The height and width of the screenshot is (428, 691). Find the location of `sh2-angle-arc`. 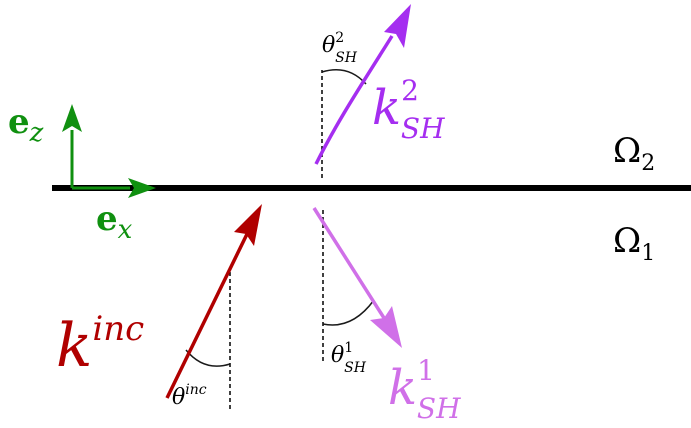

sh2-angle-arc is located at coordinates (344, 77).